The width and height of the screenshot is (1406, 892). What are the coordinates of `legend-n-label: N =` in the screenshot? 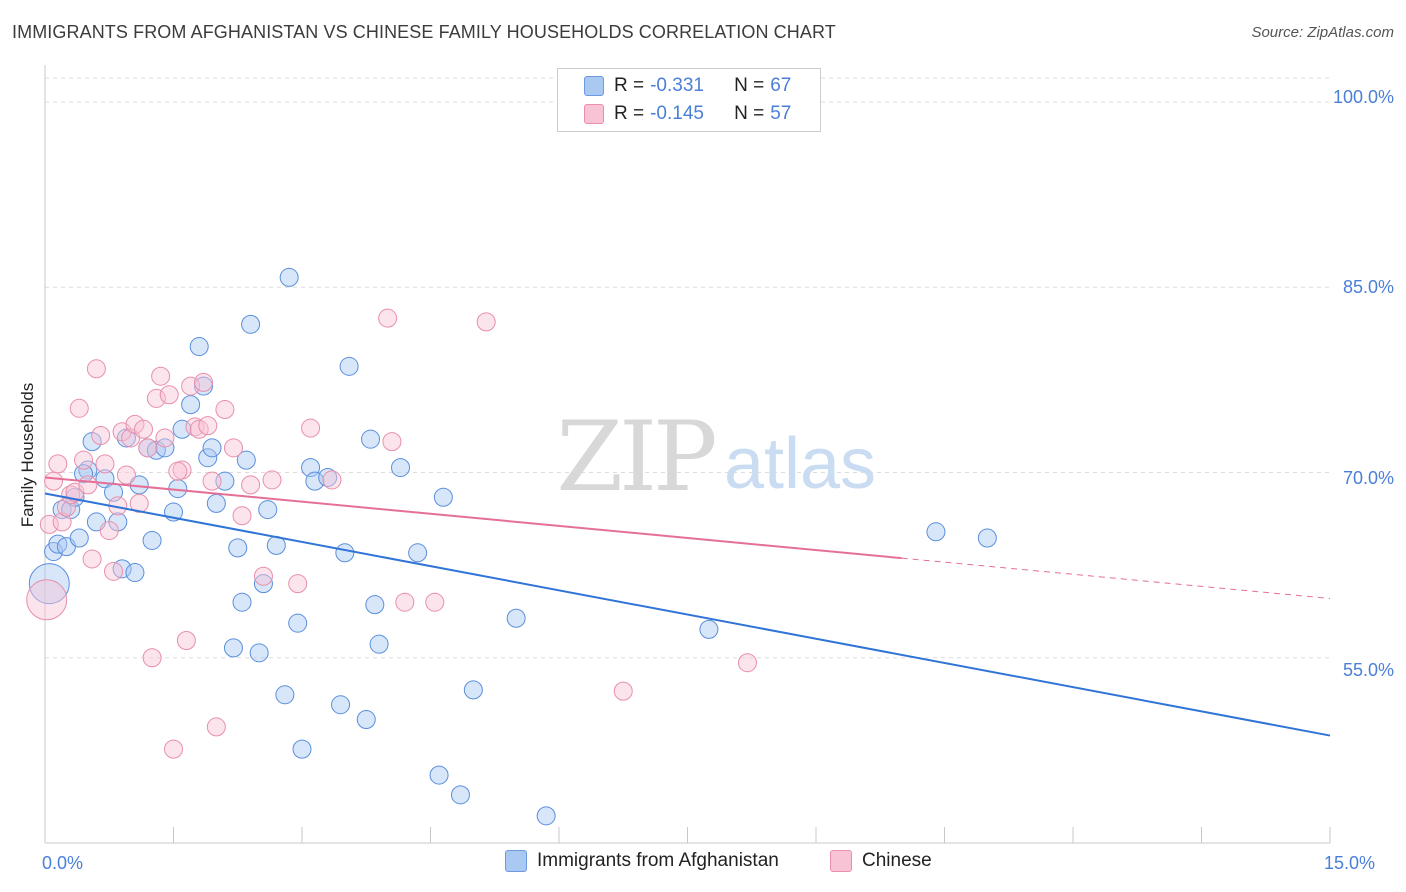 It's located at (749, 113).